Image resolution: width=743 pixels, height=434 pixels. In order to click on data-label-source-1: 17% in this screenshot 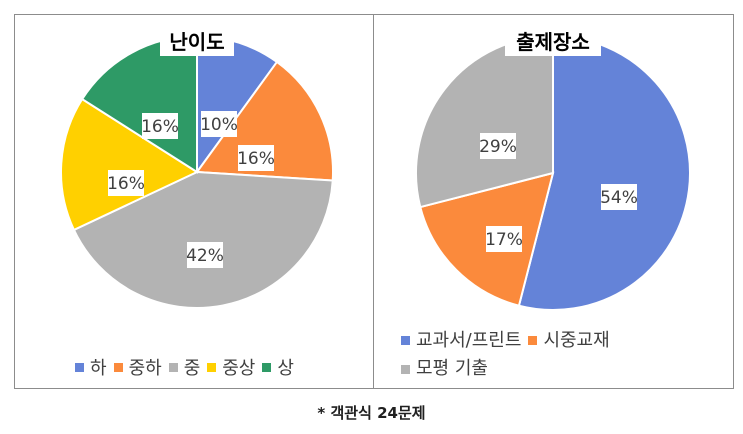, I will do `click(504, 240)`.